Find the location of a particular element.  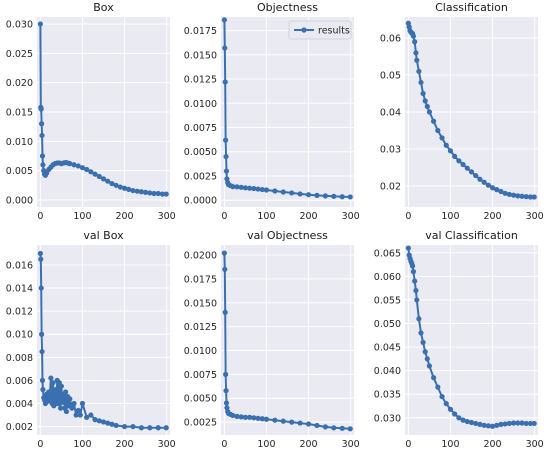

y-tick-label: 0.010 is located at coordinates (19, 335).